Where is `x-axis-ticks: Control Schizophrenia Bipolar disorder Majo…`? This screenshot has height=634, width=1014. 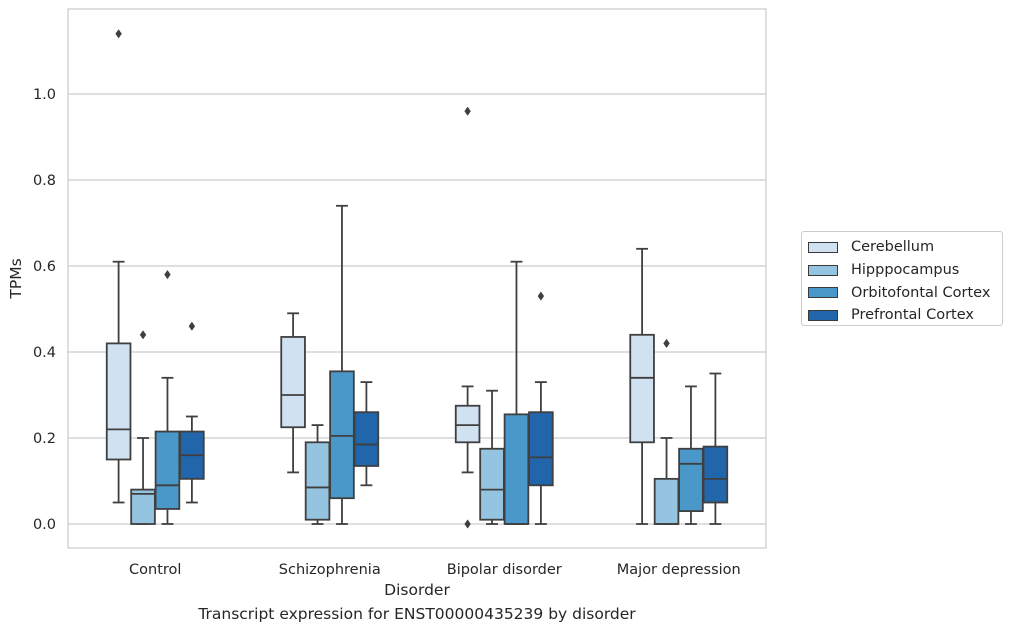 x-axis-ticks: Control Schizophrenia Bipolar disorder Majo… is located at coordinates (435, 570).